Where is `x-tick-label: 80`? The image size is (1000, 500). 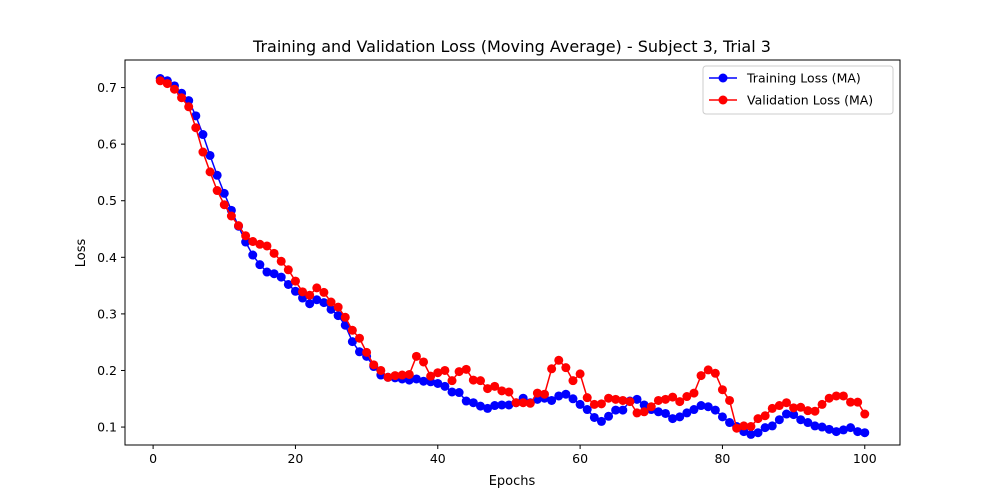 x-tick-label: 80 is located at coordinates (722, 458).